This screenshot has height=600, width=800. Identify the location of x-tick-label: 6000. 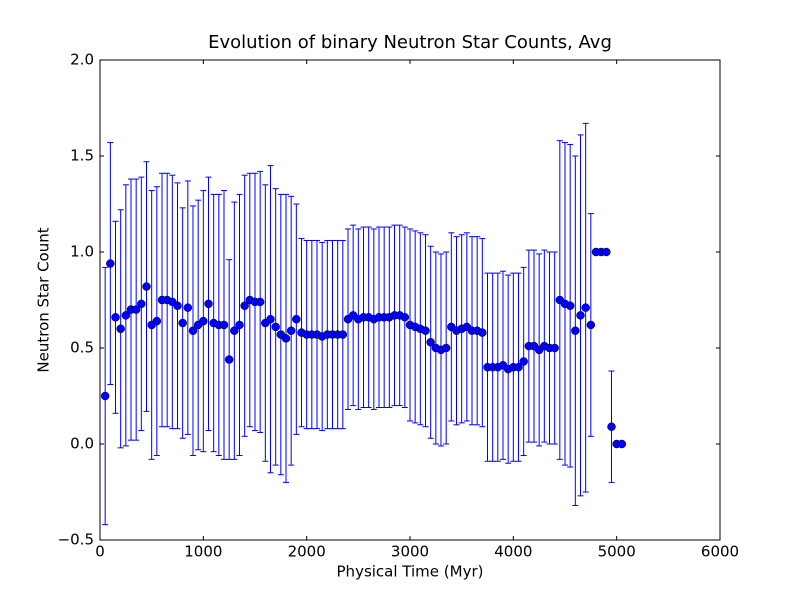
(720, 552).